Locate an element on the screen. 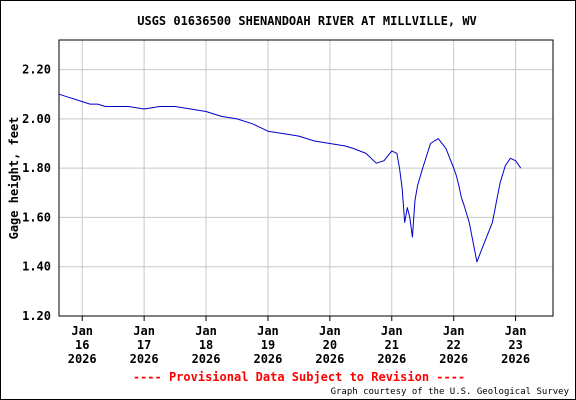 The width and height of the screenshot is (576, 400). y-tick-label: 1.20 is located at coordinates (36, 316).